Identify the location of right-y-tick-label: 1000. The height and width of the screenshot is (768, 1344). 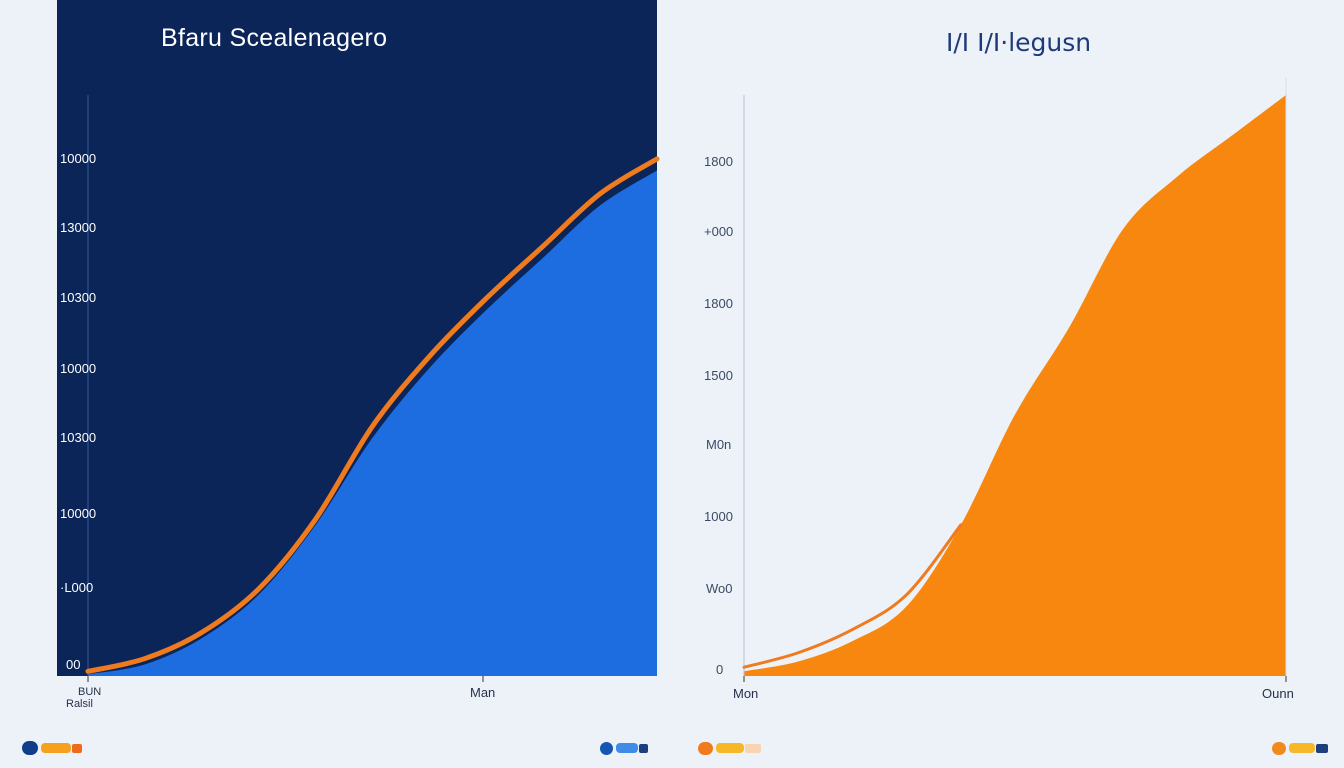
(718, 516).